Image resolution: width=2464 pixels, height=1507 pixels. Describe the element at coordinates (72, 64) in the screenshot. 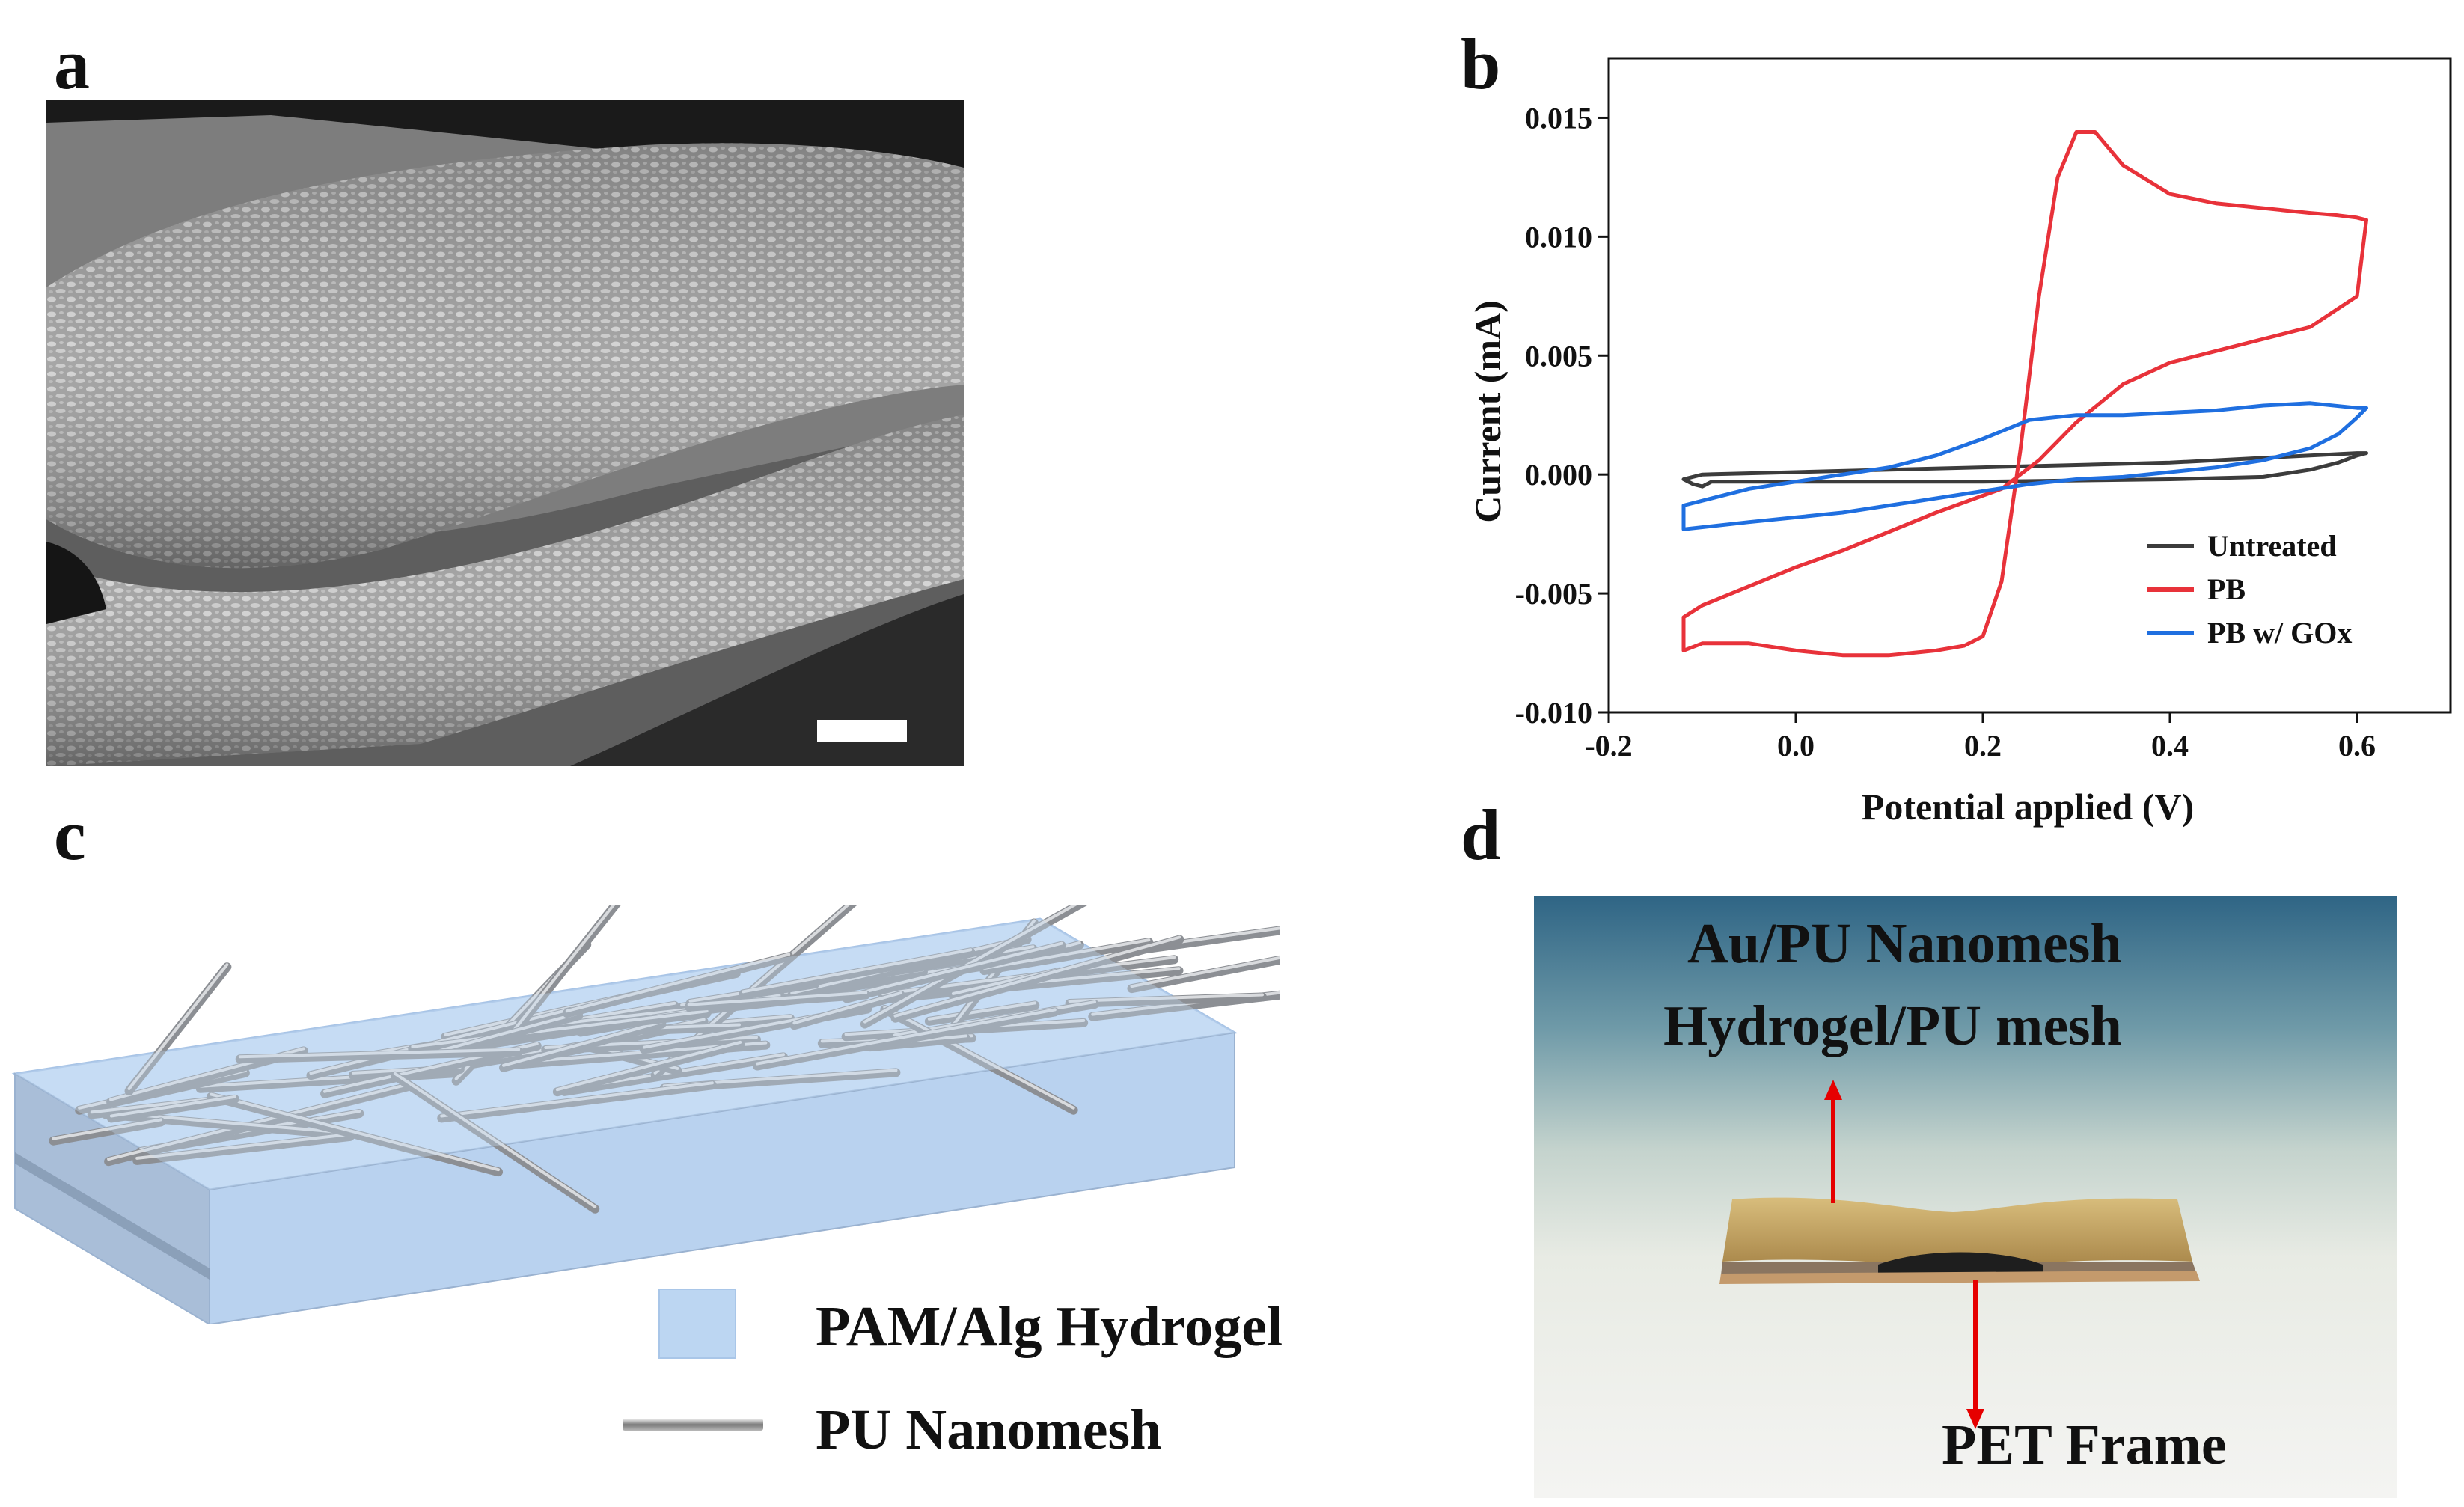

I see `panel-label-a: a` at that location.